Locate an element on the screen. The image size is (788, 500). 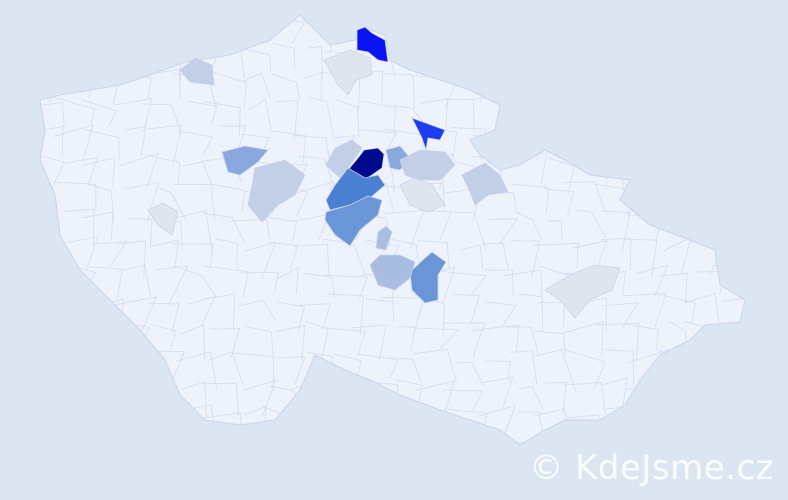
region-center-south is located at coordinates (353, 221).